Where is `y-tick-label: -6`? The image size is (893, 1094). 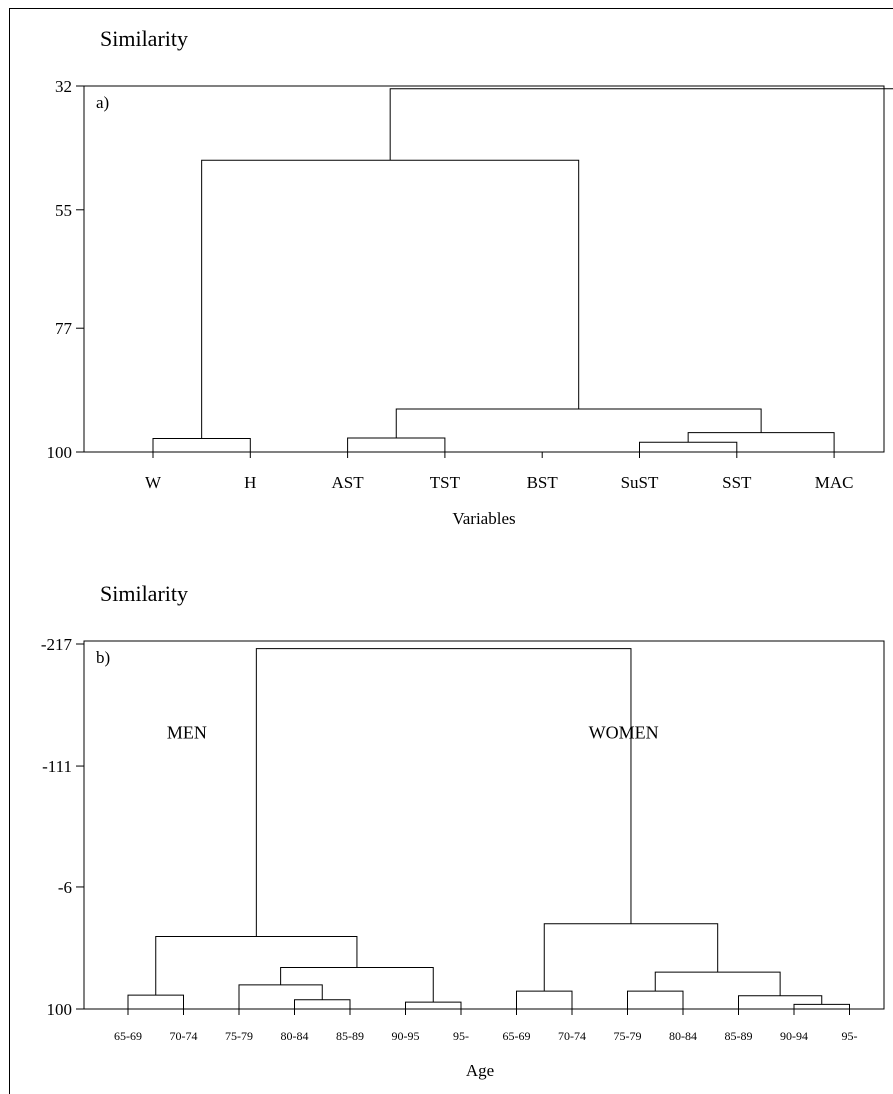
y-tick-label: -6 is located at coordinates (65, 887).